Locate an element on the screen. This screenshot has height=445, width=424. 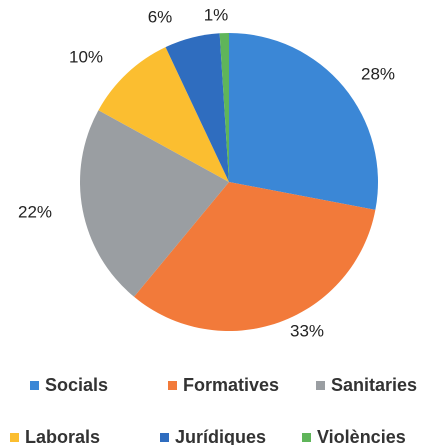
legend-label: Formatives is located at coordinates (231, 385).